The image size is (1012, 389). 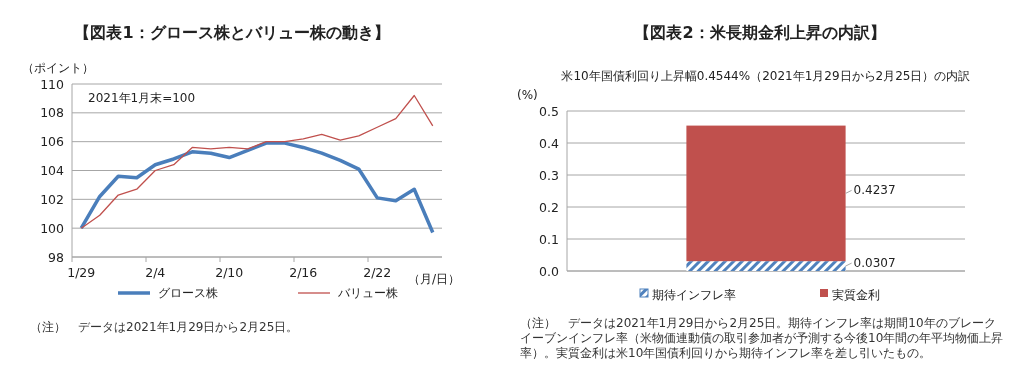 I want to click on x-tick-label: 2/22, so click(x=377, y=272).